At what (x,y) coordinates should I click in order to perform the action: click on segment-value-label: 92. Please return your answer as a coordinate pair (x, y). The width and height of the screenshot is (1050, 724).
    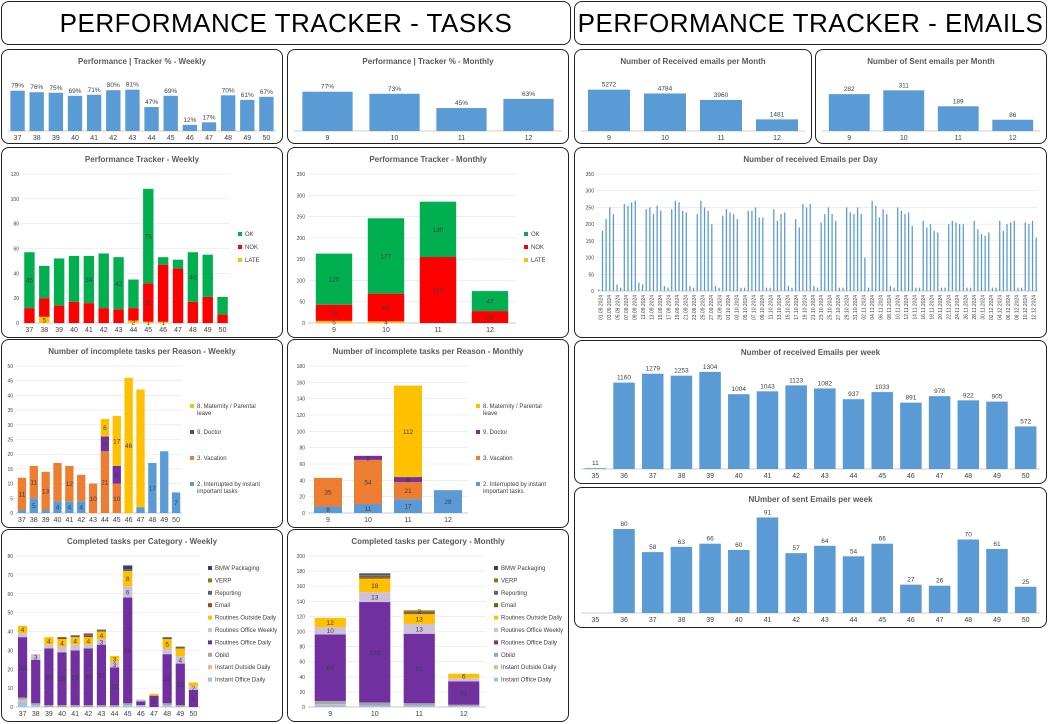
    Looking at the image, I should click on (420, 669).